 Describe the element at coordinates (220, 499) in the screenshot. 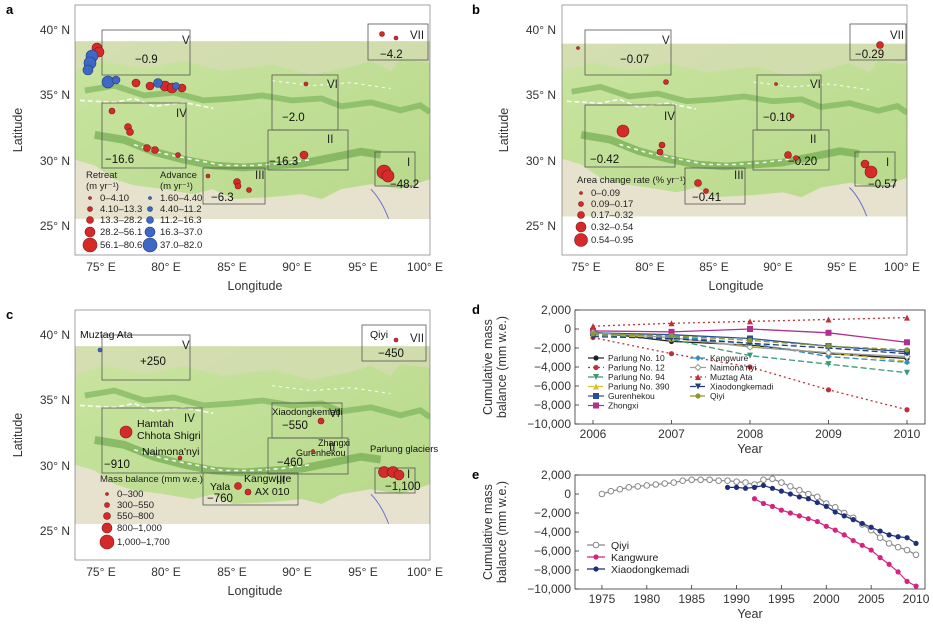

I see `region-value: −760` at that location.